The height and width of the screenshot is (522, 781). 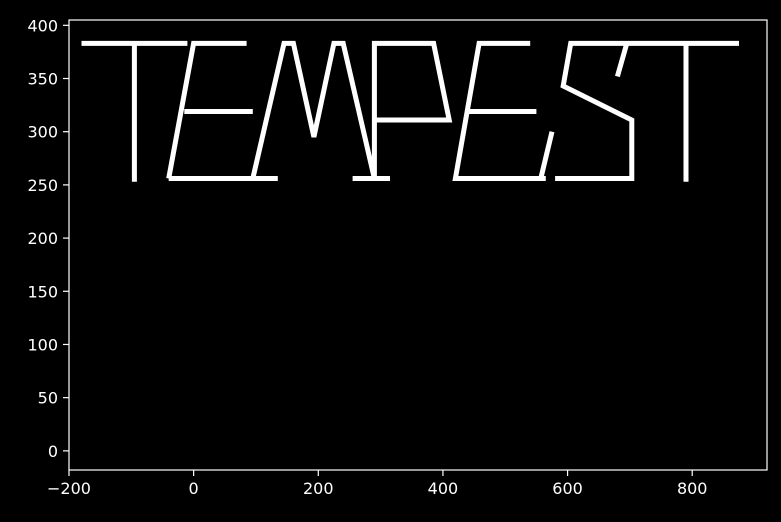 What do you see at coordinates (42, 344) in the screenshot?
I see `y-tick-label: 100` at bounding box center [42, 344].